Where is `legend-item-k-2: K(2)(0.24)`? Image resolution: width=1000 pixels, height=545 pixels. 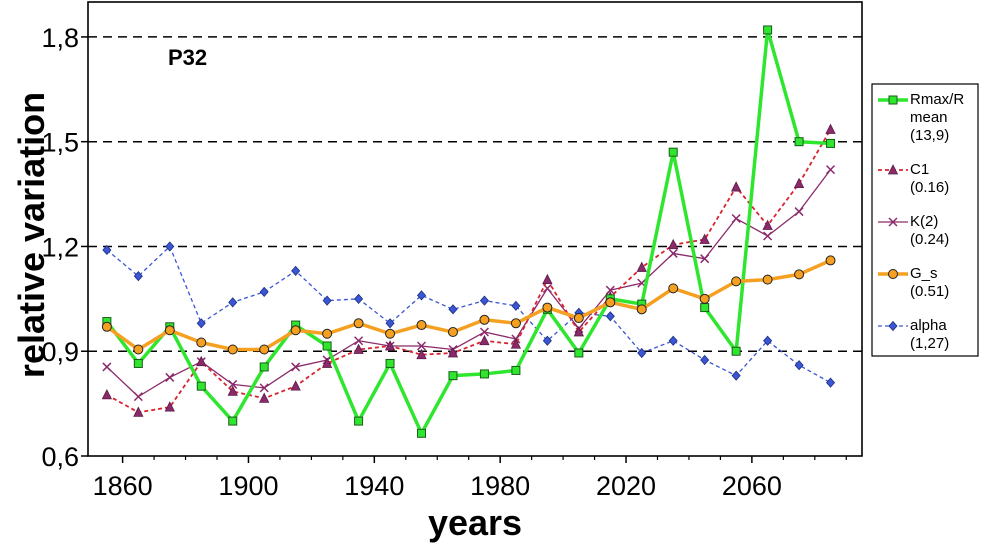 legend-item-k-2: K(2)(0.24) is located at coordinates (913, 230).